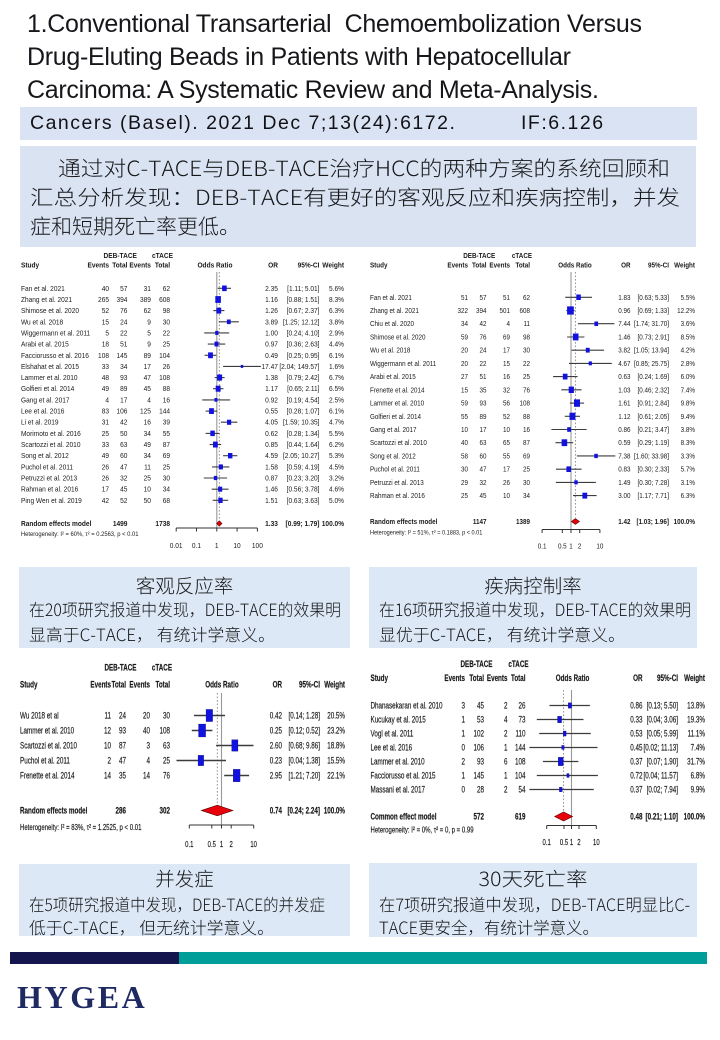 Image resolution: width=720 pixels, height=1040 pixels. What do you see at coordinates (464, 337) in the screenshot?
I see `svg-text: 59` at bounding box center [464, 337].